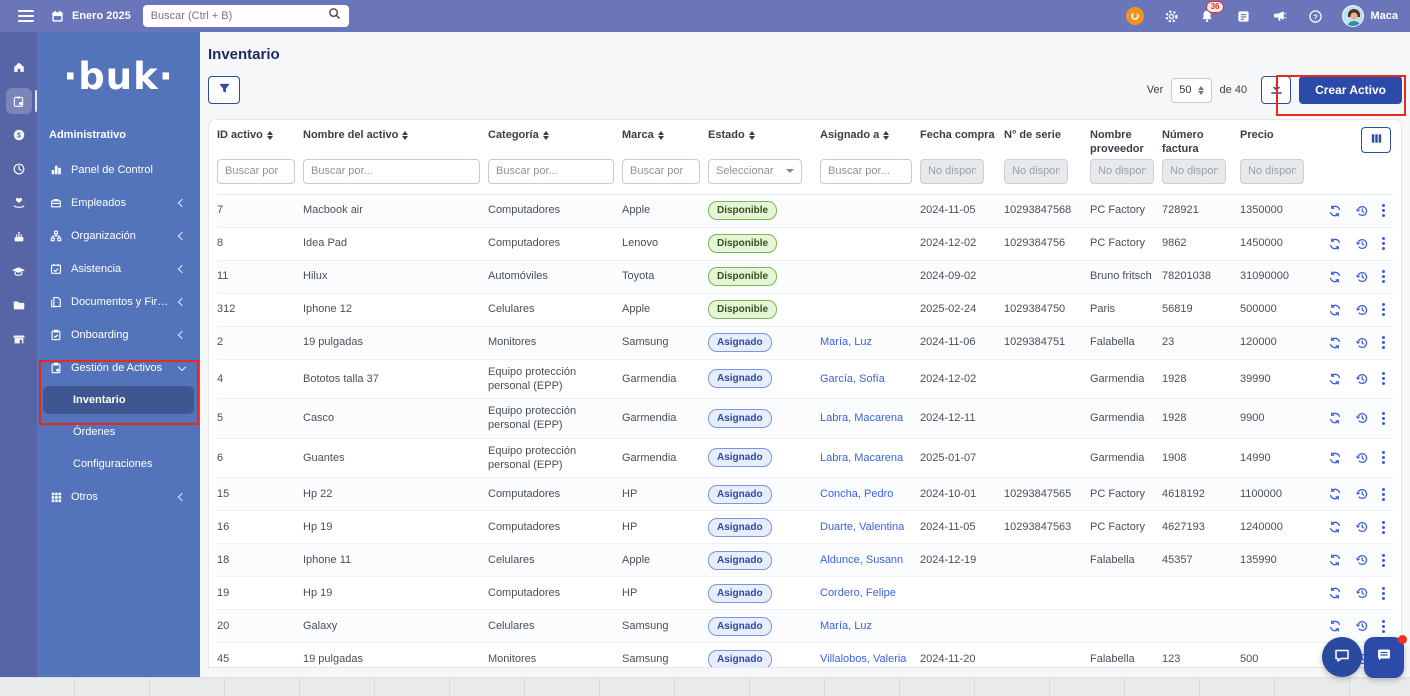  I want to click on sidebar-subitem-inventario: Inventario, so click(118, 400).